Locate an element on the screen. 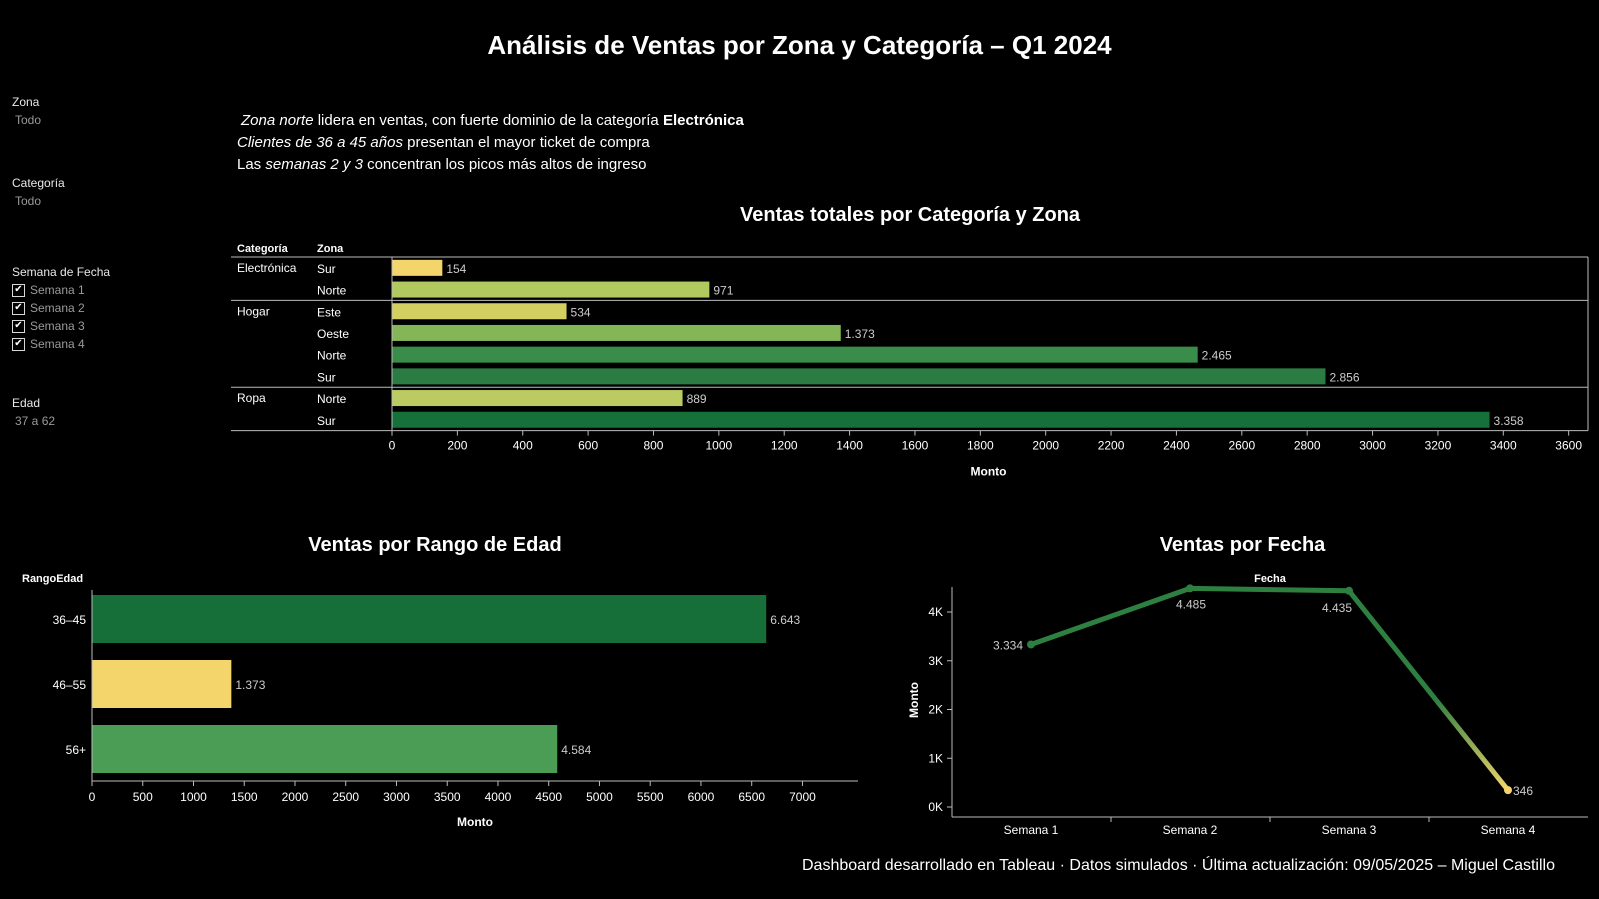 The height and width of the screenshot is (899, 1599). chart-edad-title: Ventas por Rango de Edad is located at coordinates (435, 545).